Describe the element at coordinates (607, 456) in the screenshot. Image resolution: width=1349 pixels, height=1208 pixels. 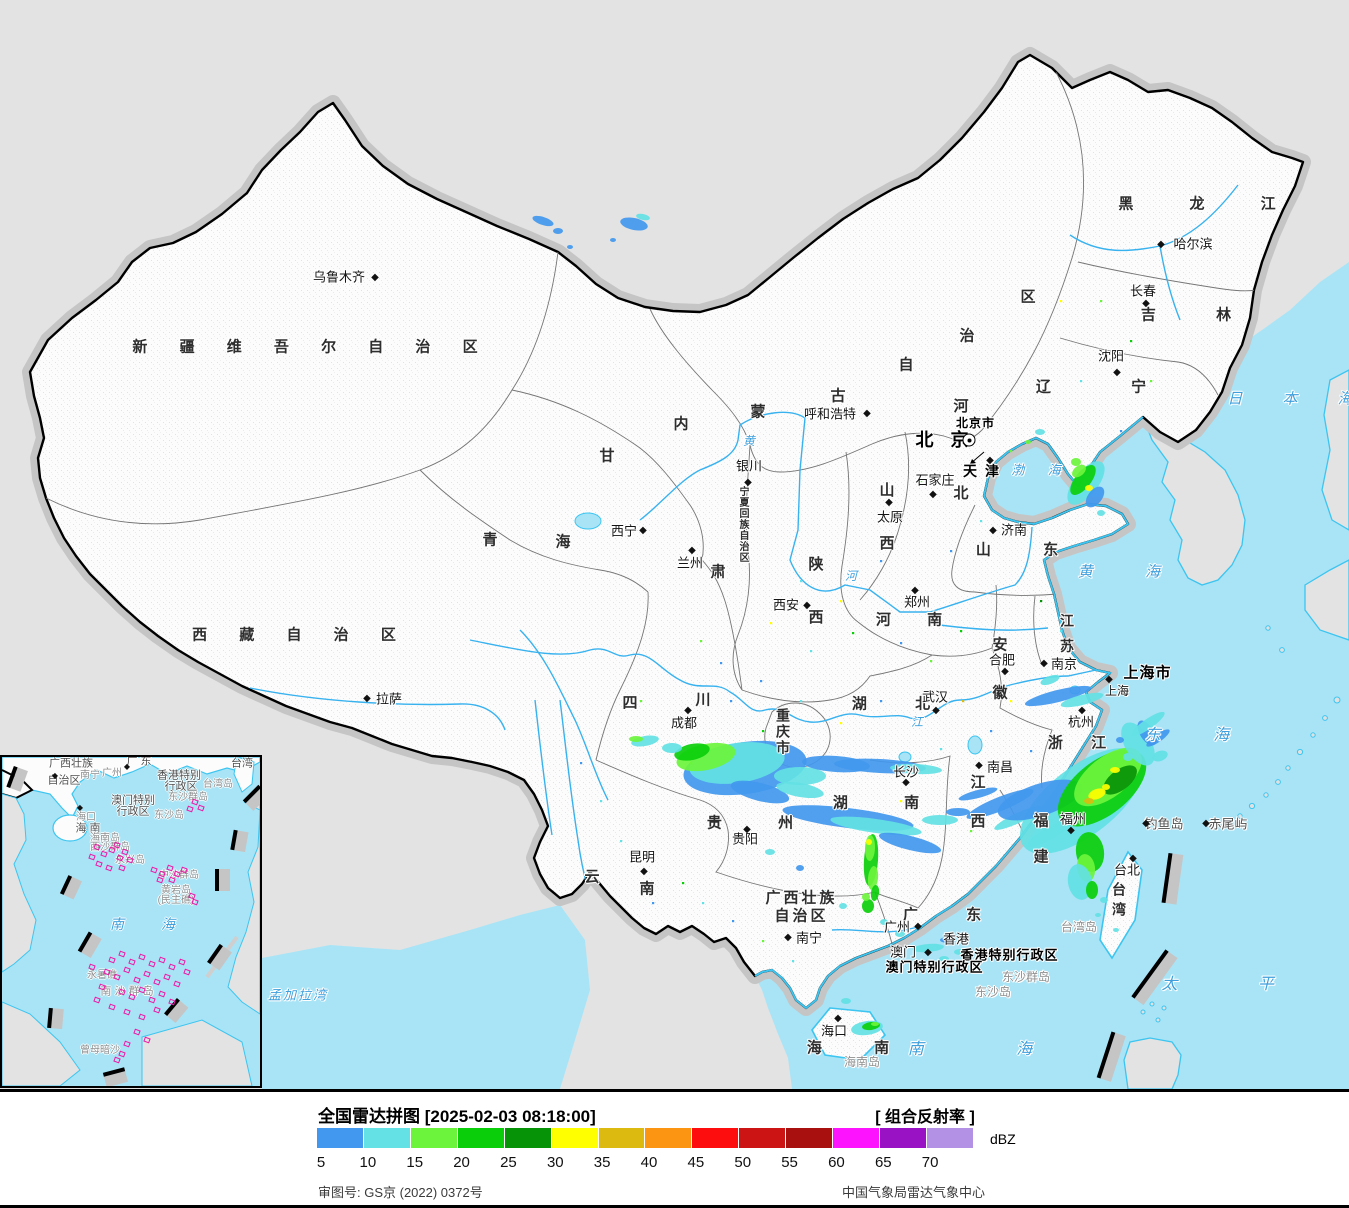
I see `map-label: 甘` at that location.